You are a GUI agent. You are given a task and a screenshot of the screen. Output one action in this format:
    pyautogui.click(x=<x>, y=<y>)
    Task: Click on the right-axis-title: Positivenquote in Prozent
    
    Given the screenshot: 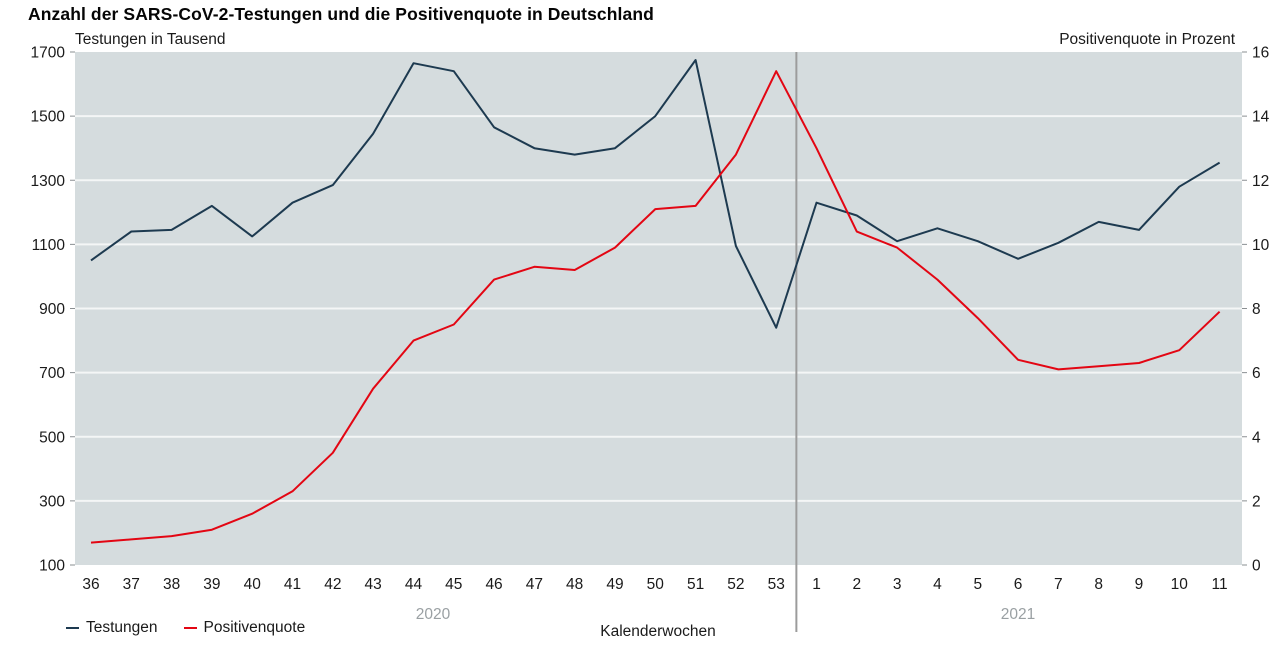 What is the action you would take?
    pyautogui.click(x=1147, y=39)
    